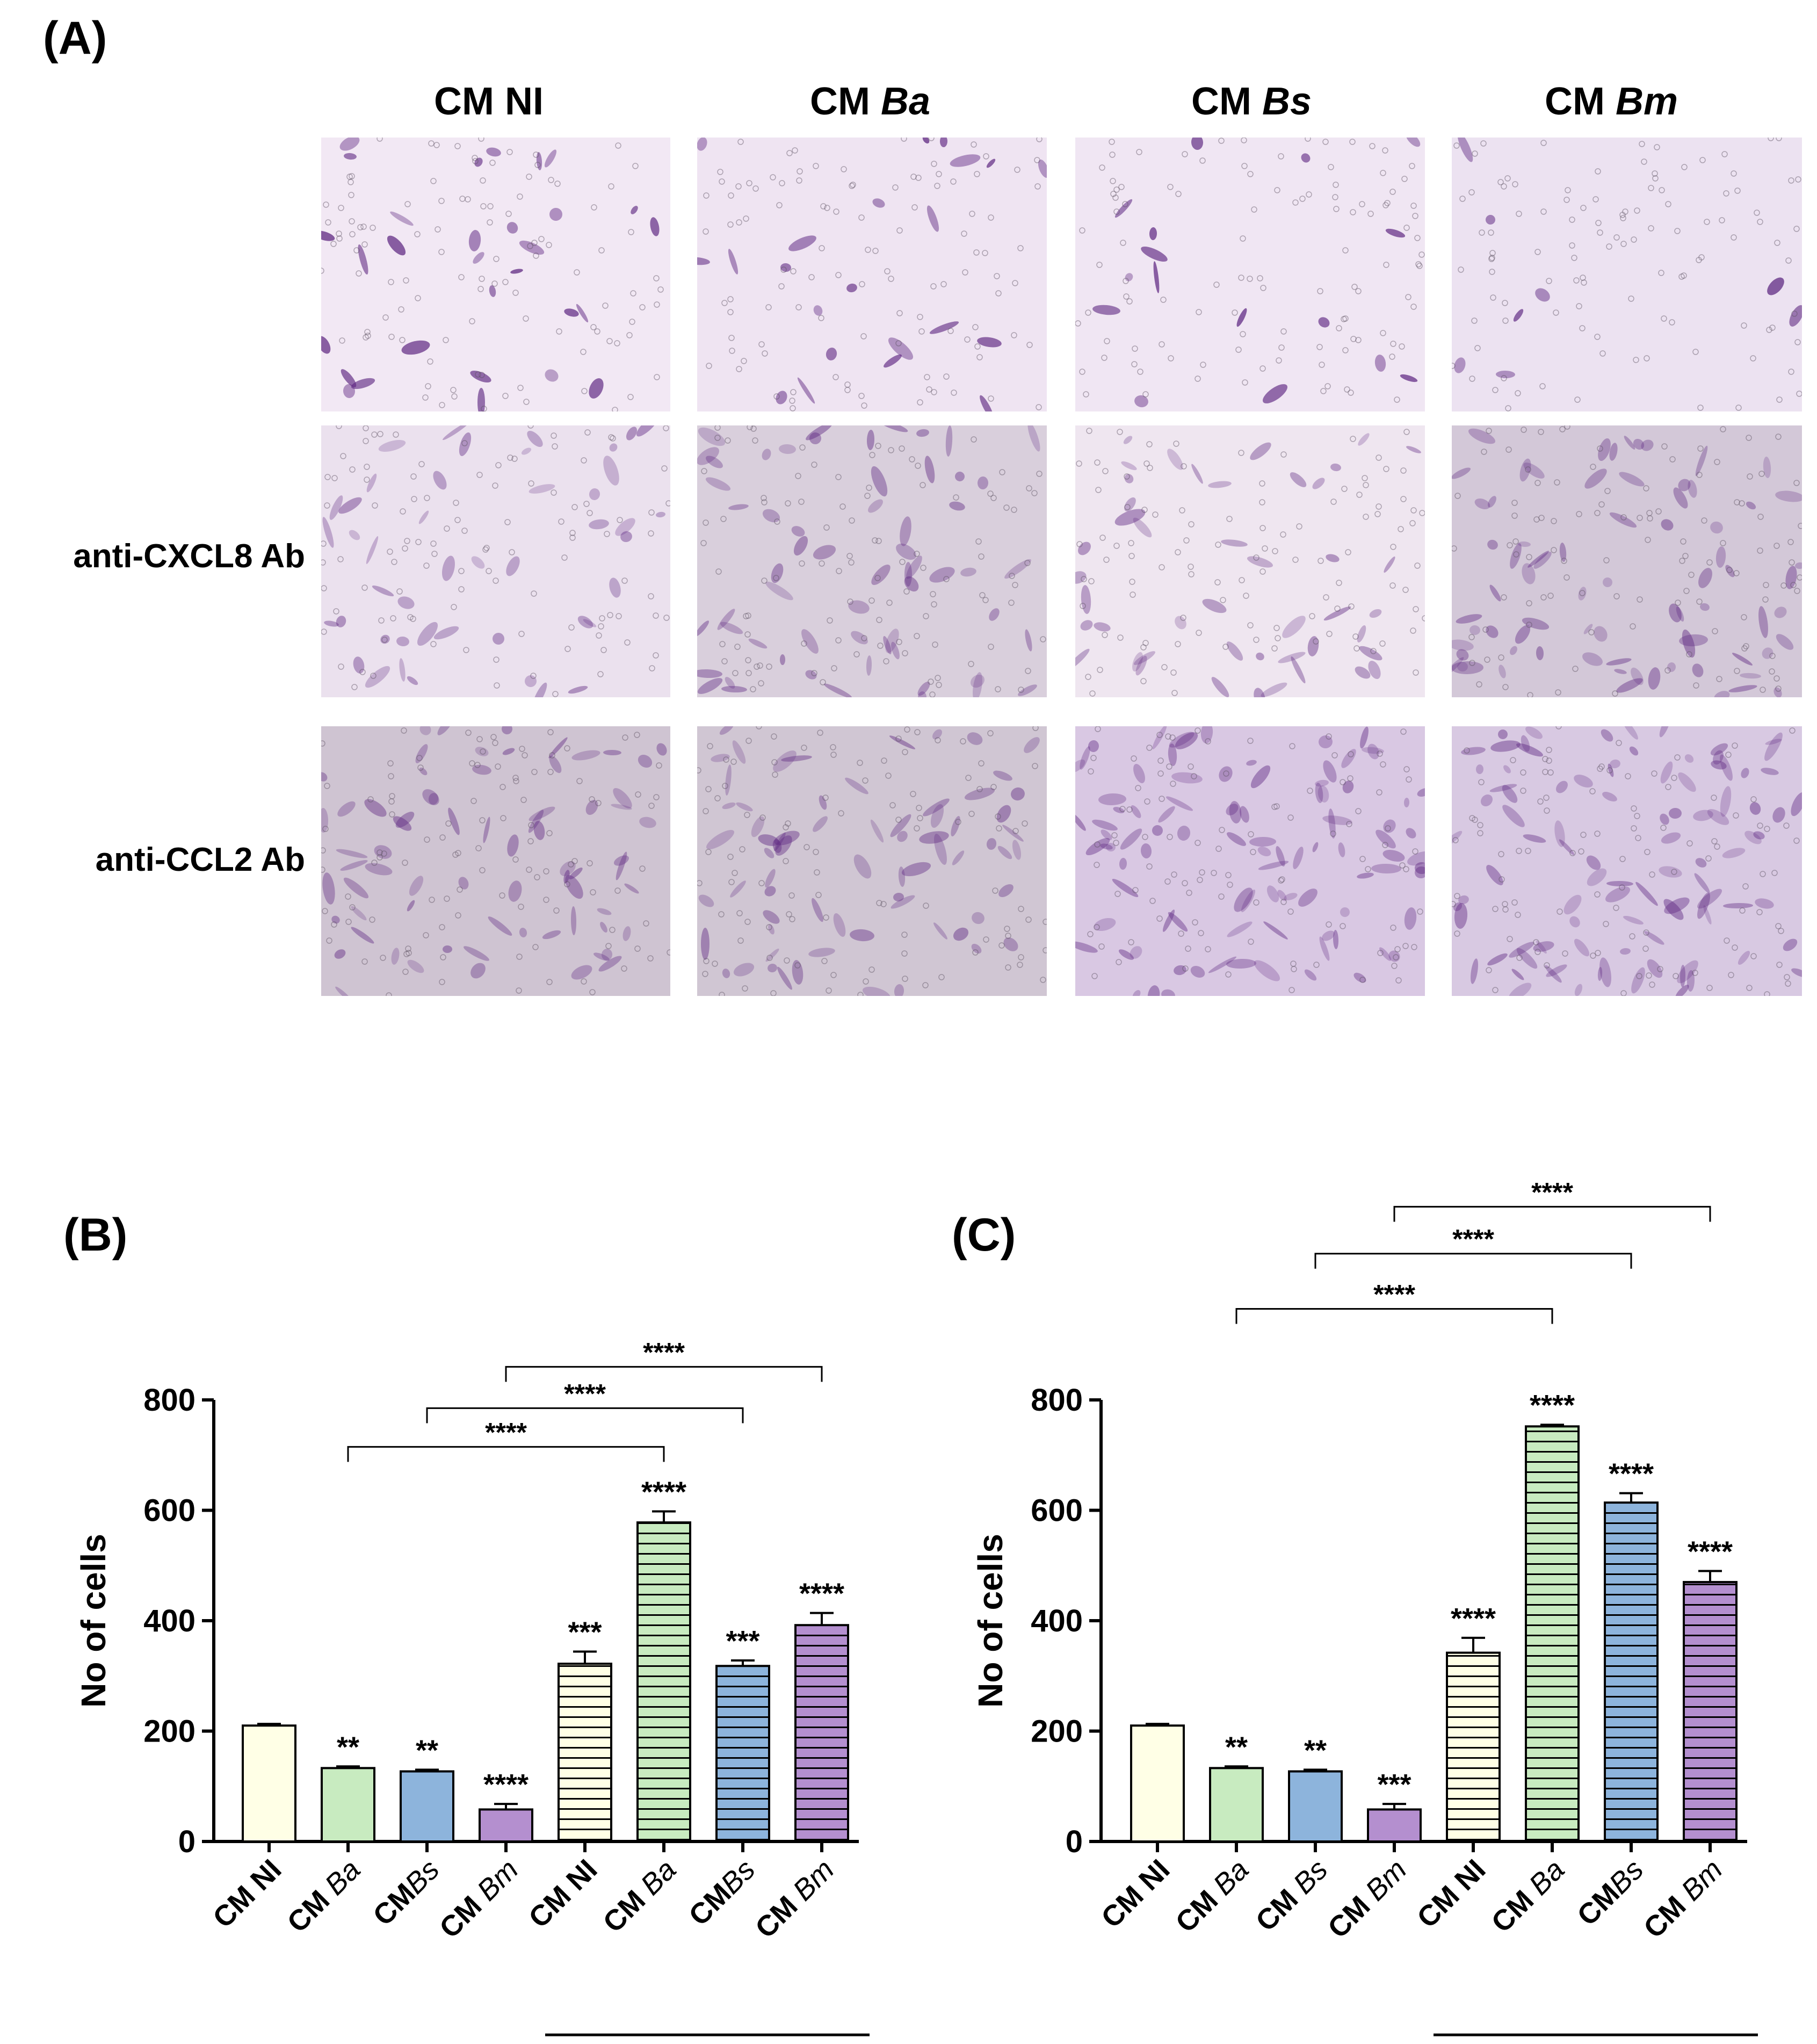 The width and height of the screenshot is (1817, 2044). Describe the element at coordinates (1394, 1784) in the screenshot. I see `significance-label-3: ***` at that location.